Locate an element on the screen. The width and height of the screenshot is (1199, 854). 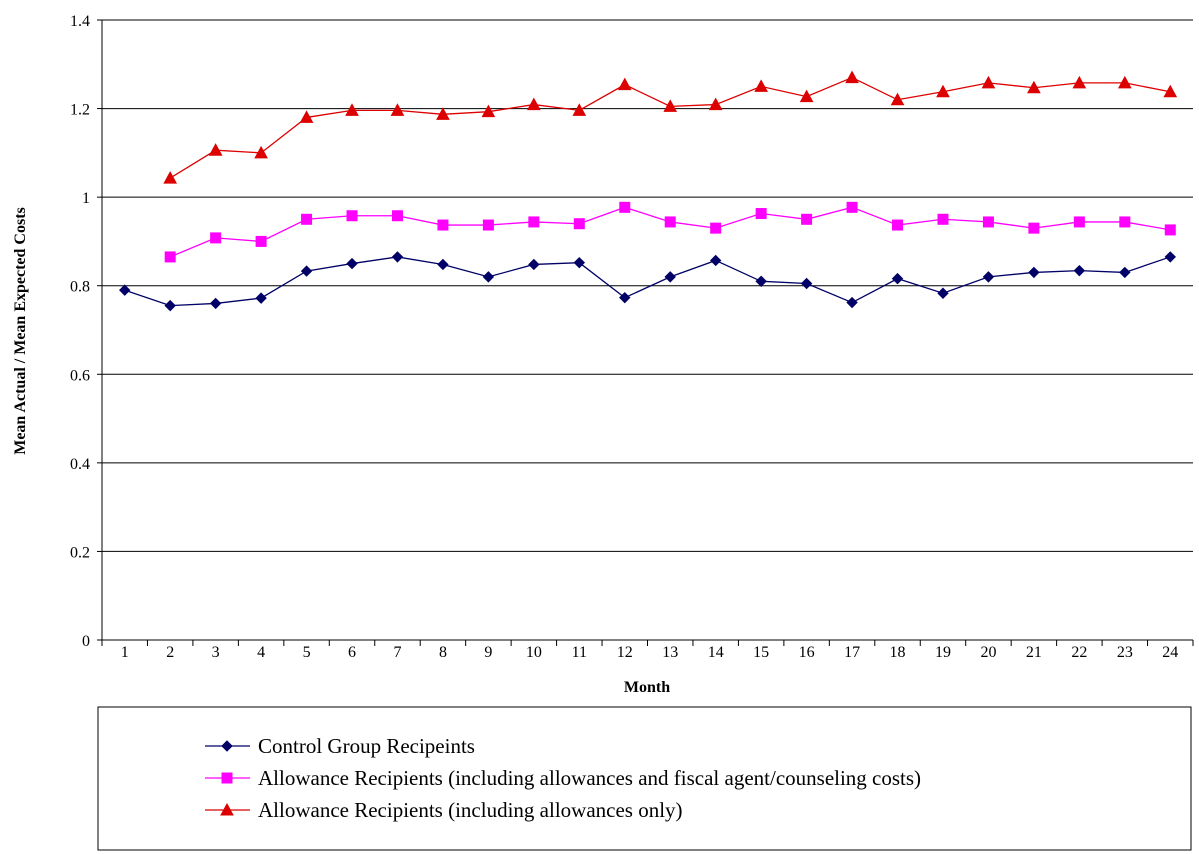
legend-item: Control Group Recipeints is located at coordinates (340, 746).